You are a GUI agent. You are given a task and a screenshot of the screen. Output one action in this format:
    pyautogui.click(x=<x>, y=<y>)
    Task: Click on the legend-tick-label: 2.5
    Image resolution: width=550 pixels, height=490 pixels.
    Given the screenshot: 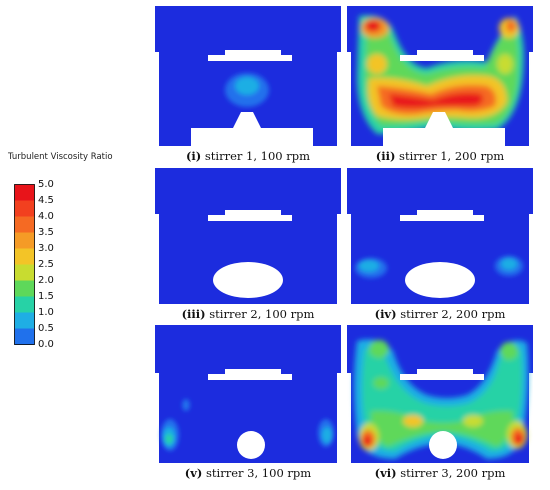 What is the action you would take?
    pyautogui.click(x=46, y=264)
    